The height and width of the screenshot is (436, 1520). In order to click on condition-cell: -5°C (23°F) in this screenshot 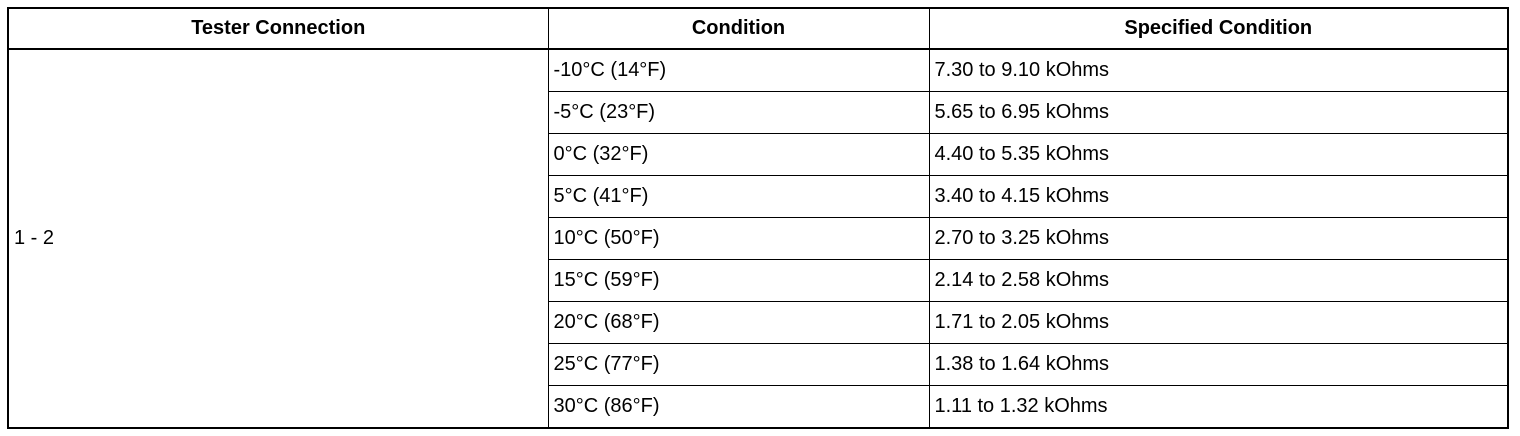, I will do `click(738, 112)`.